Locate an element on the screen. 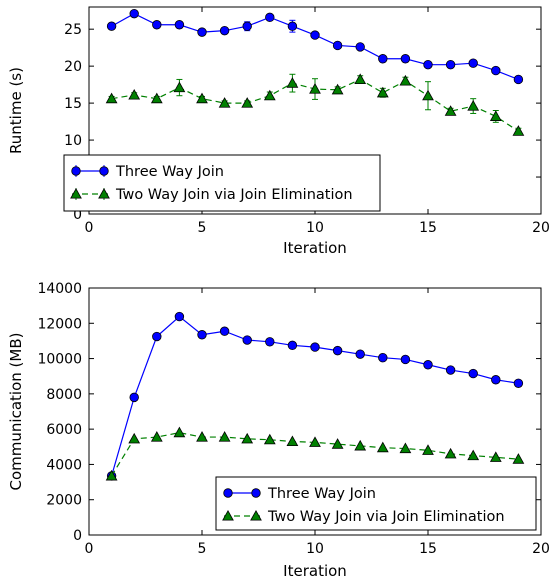 Image resolution: width=554 pixels, height=580 pixels. y-tick-label: 25 is located at coordinates (73, 30).